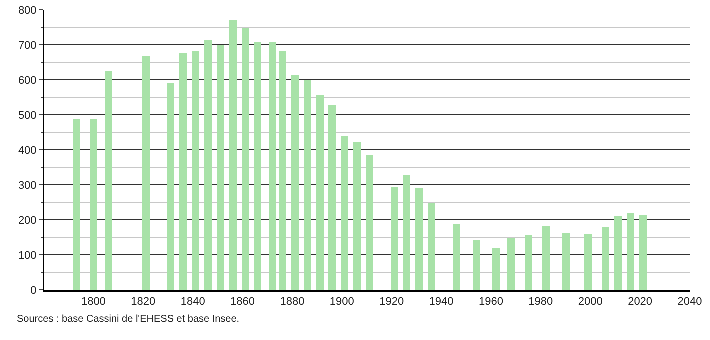  I want to click on x-tick-label: 1820, so click(143, 302).